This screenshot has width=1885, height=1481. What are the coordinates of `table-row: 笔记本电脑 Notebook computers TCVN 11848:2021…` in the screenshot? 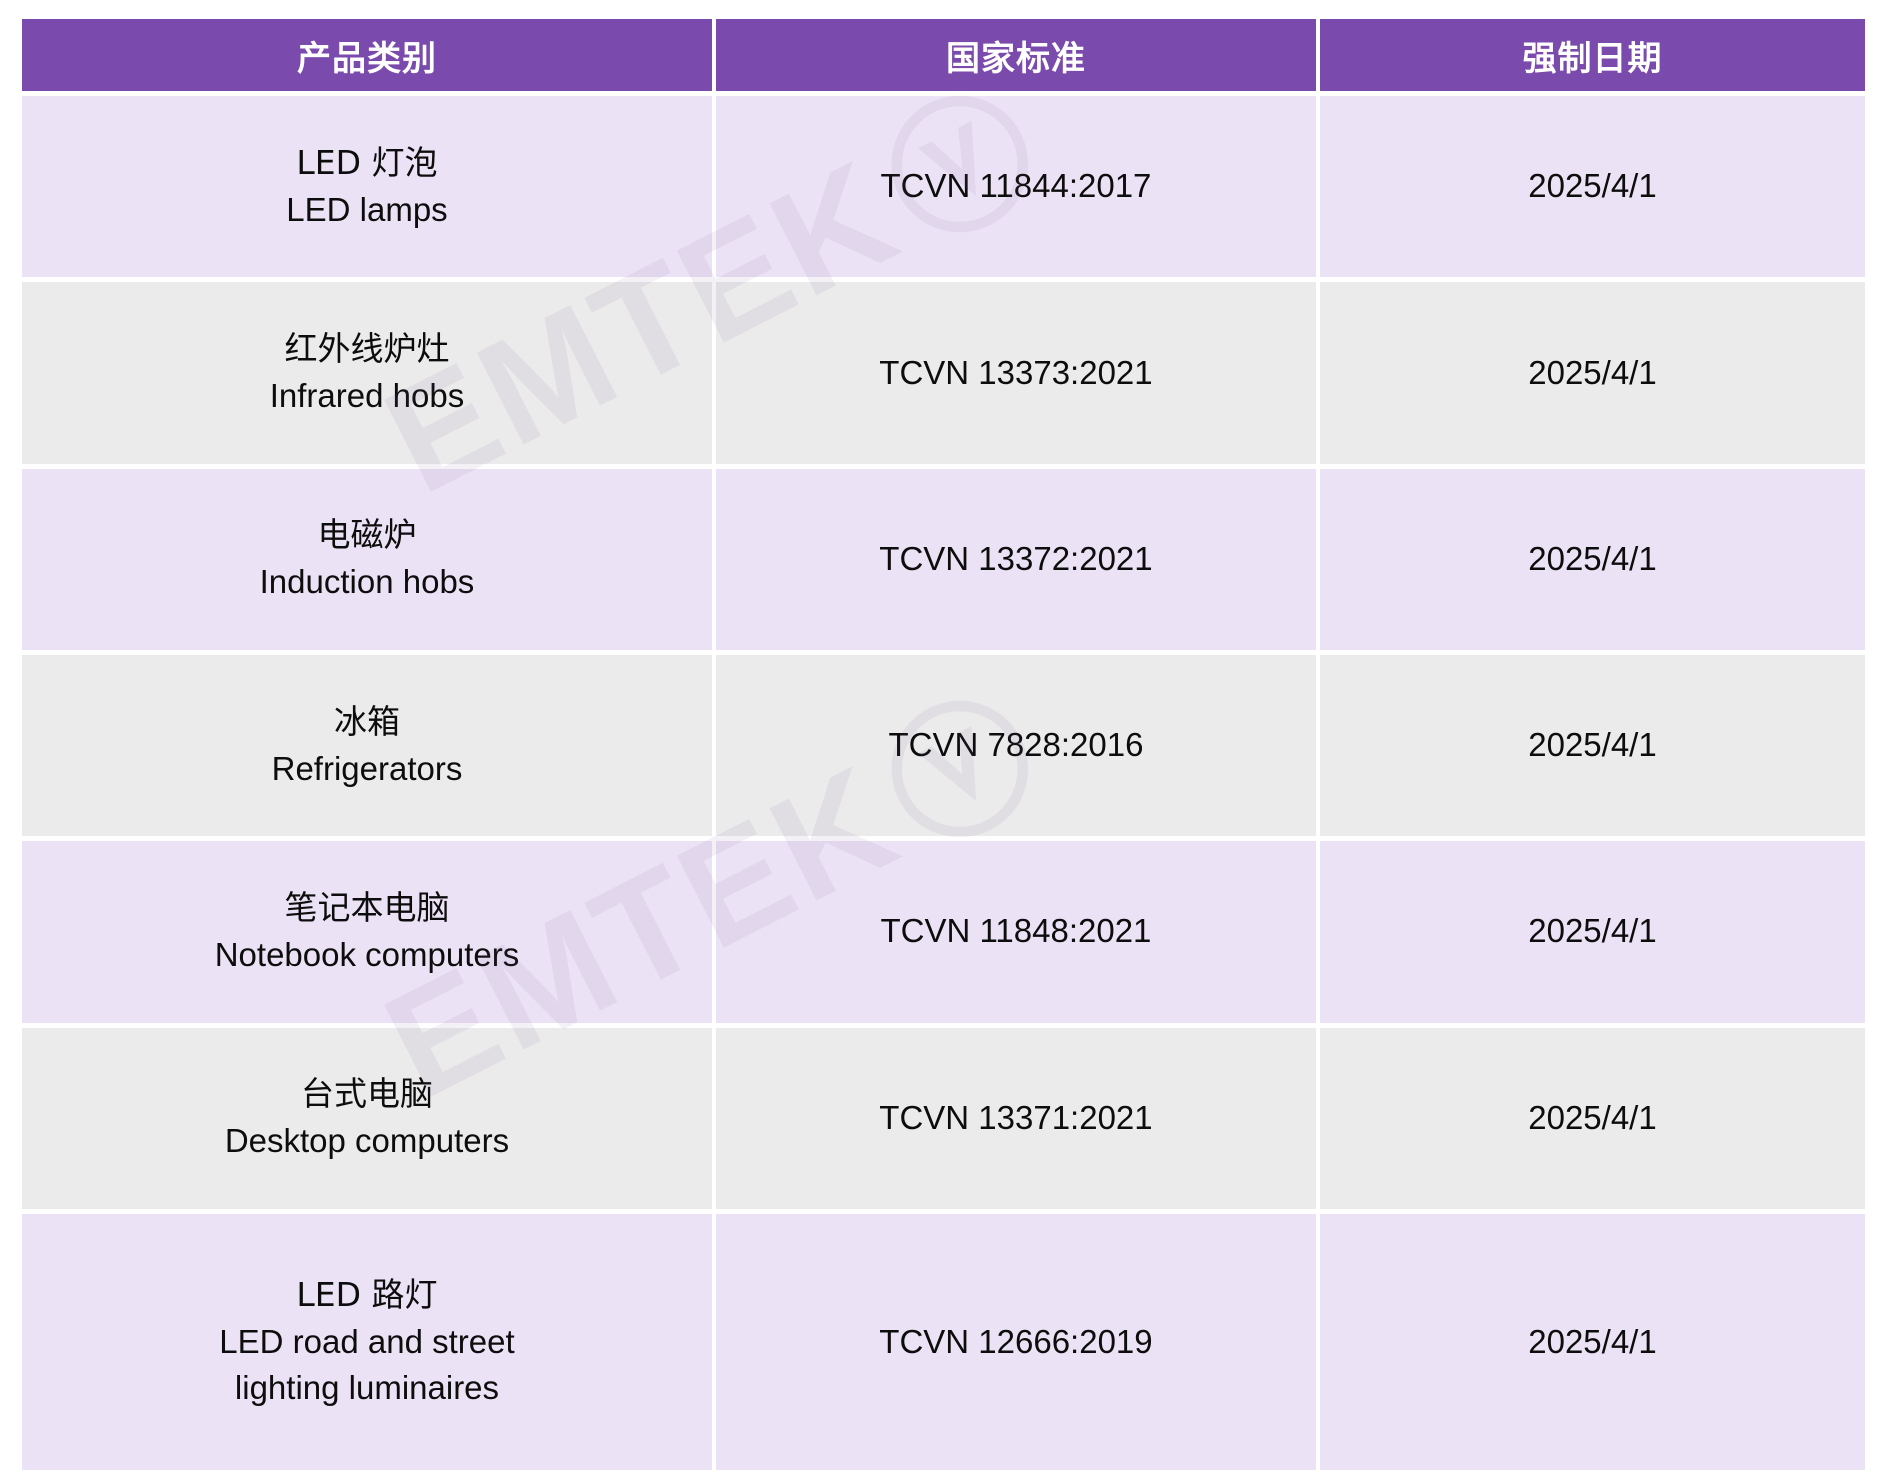 It's located at (943, 932).